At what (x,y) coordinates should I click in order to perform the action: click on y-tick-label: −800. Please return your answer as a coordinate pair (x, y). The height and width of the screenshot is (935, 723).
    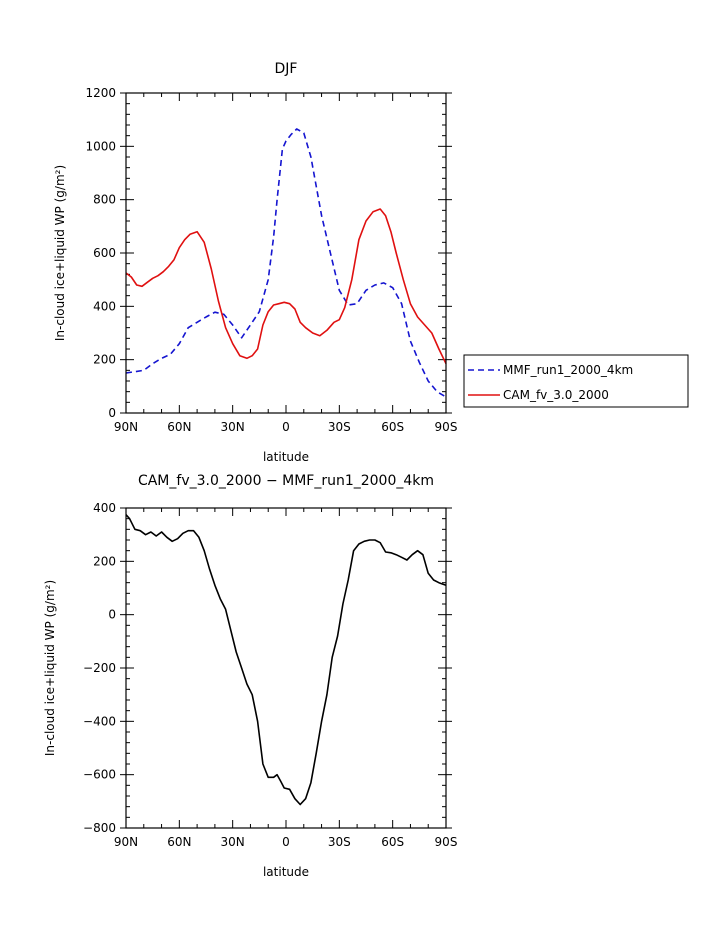
    Looking at the image, I should click on (99, 828).